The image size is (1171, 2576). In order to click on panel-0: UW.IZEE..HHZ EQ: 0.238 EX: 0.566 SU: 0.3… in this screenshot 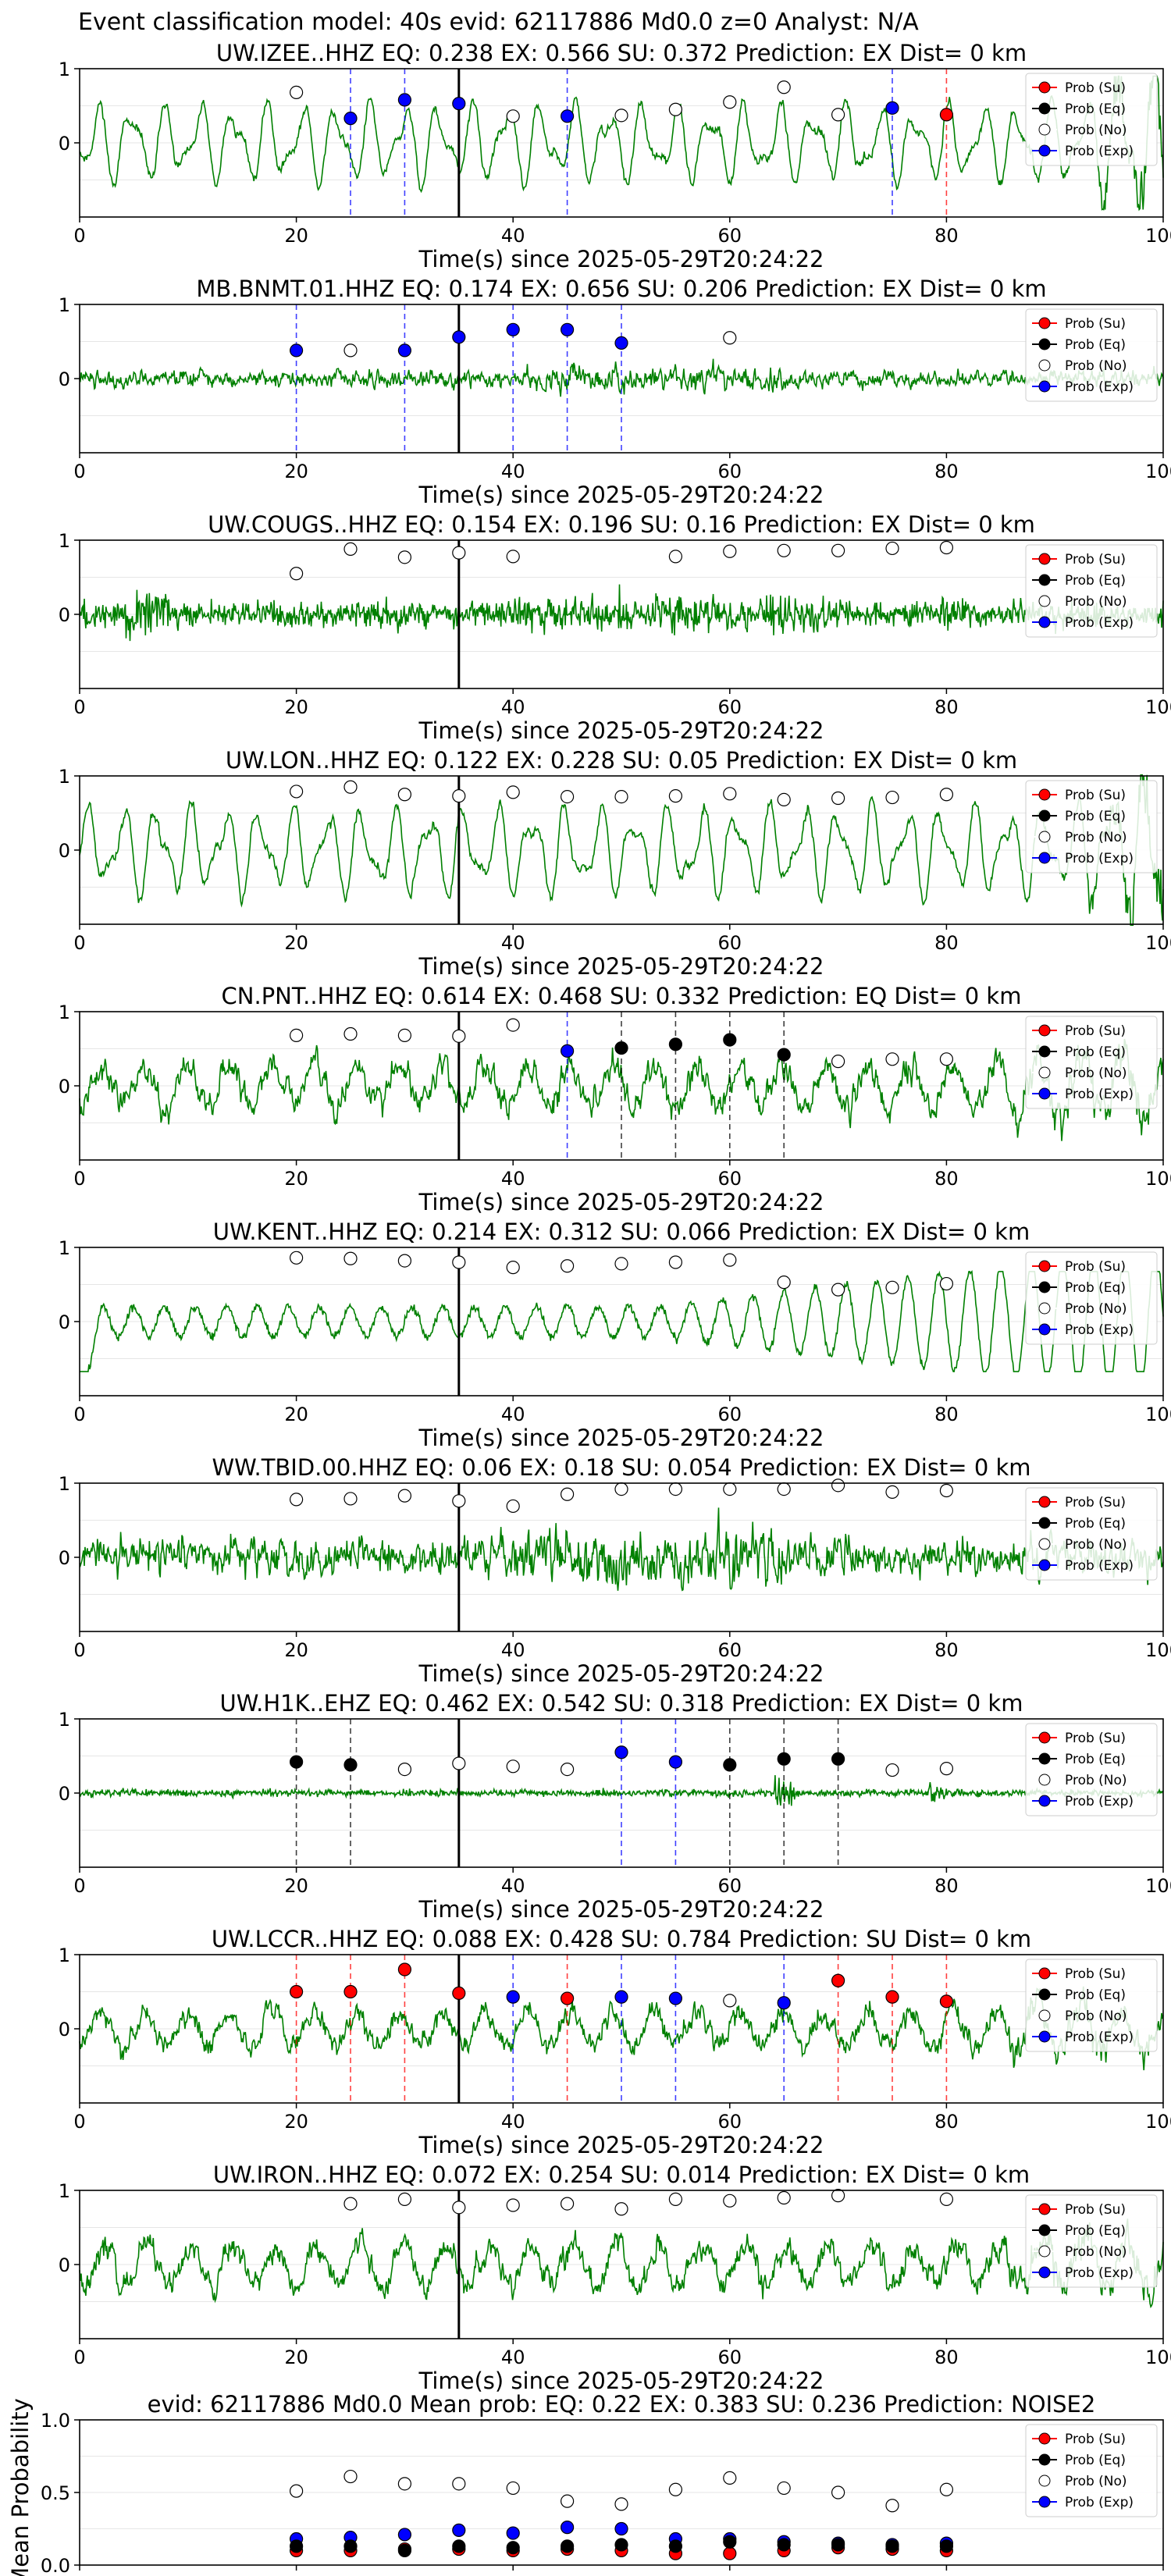, I will do `click(615, 156)`.